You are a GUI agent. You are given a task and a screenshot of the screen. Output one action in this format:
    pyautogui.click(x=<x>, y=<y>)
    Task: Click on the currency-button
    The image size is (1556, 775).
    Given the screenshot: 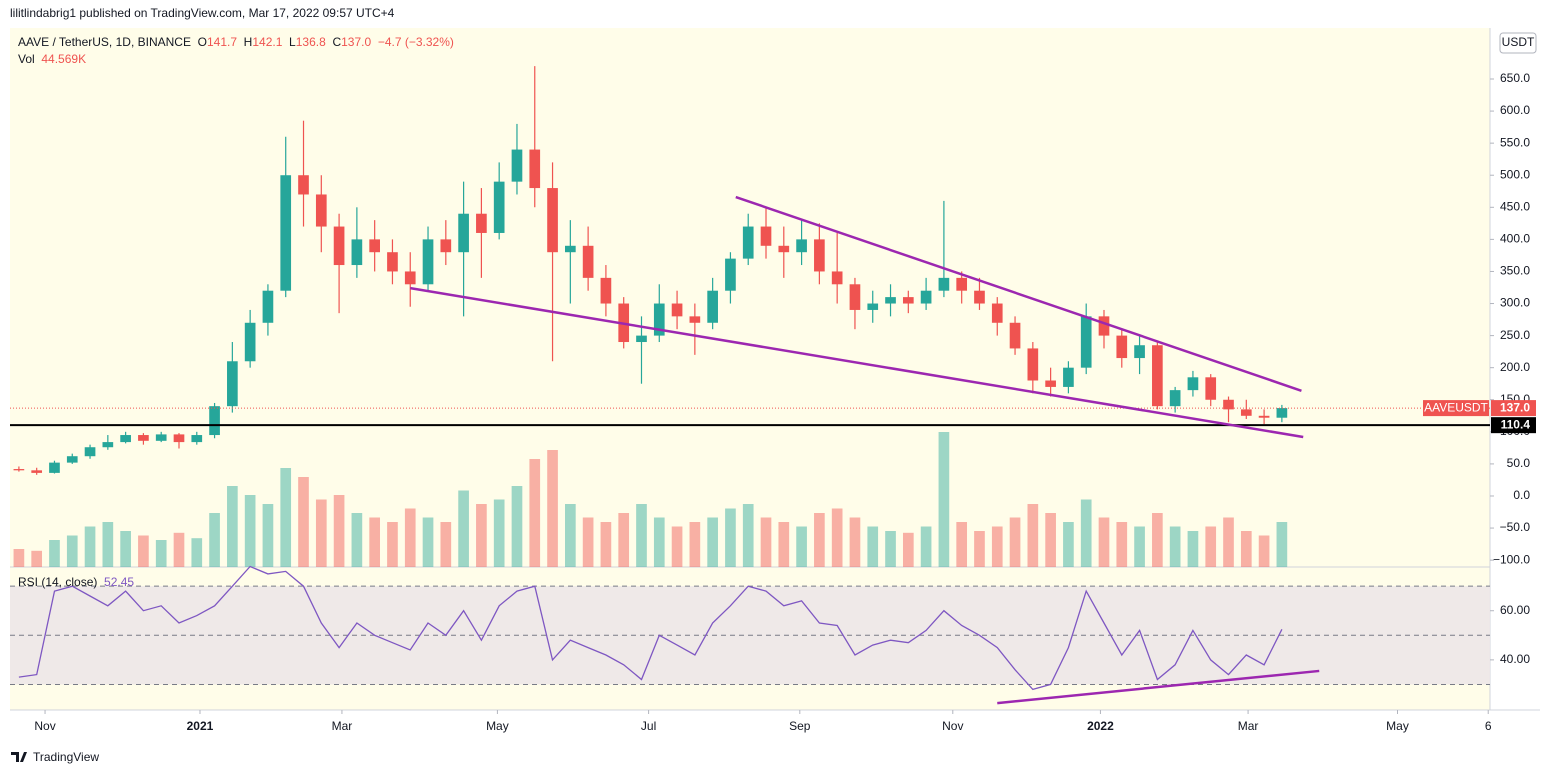 What is the action you would take?
    pyautogui.click(x=1518, y=43)
    